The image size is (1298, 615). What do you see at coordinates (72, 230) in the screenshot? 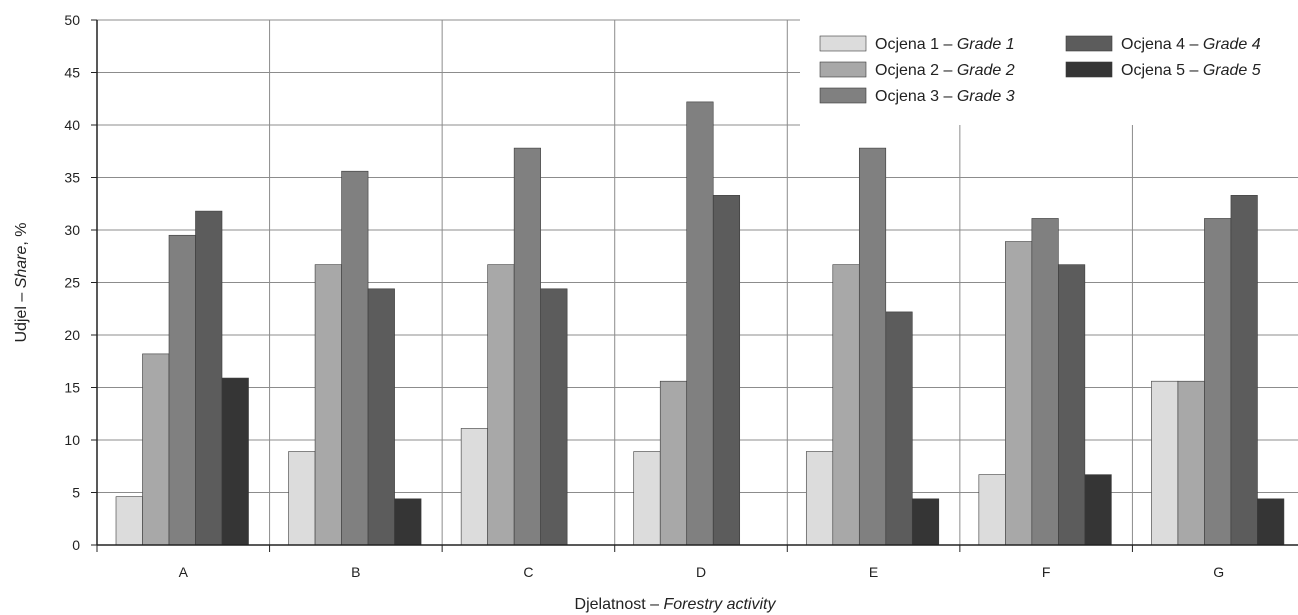
I see `y-tick-label: 30` at bounding box center [72, 230].